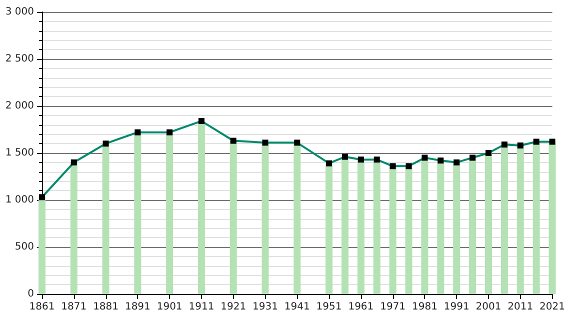 The width and height of the screenshot is (568, 320). Describe the element at coordinates (137, 307) in the screenshot. I see `x-tick-label: 1891` at that location.